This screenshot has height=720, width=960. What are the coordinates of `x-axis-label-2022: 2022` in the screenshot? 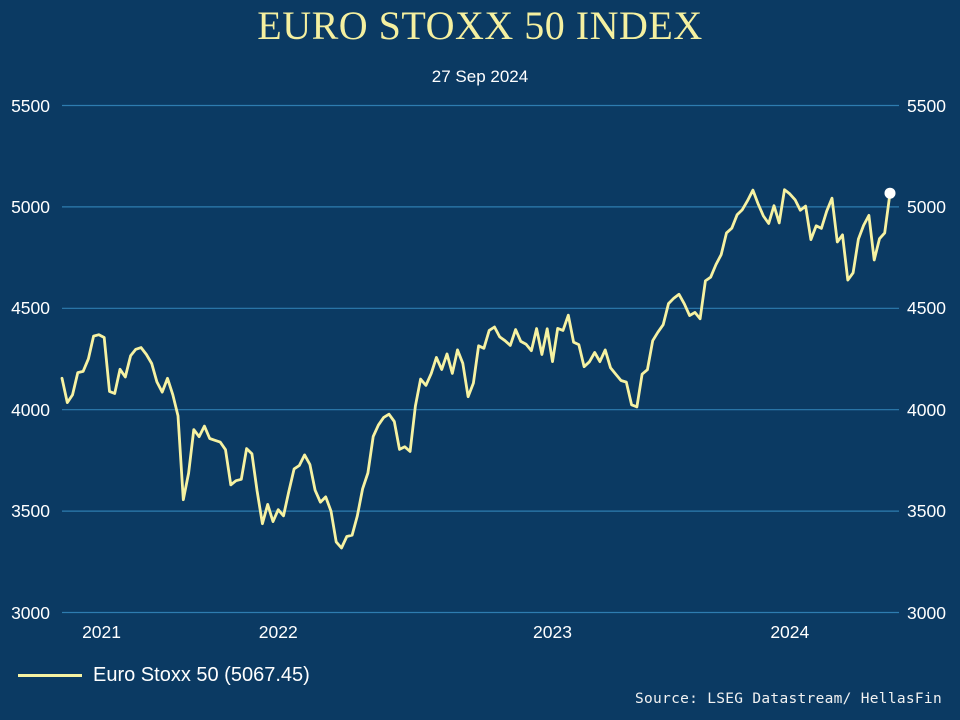 It's located at (278, 632).